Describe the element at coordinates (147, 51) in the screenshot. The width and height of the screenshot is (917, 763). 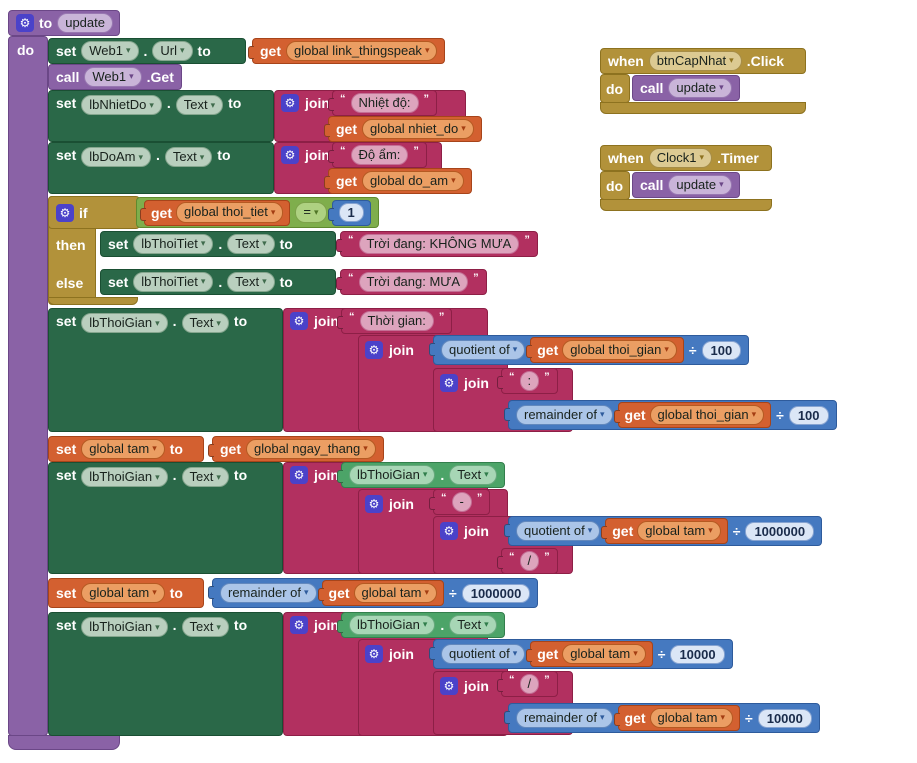
I see `set-web1-url-block: set Web1 ▾ . Url ▾ to` at that location.